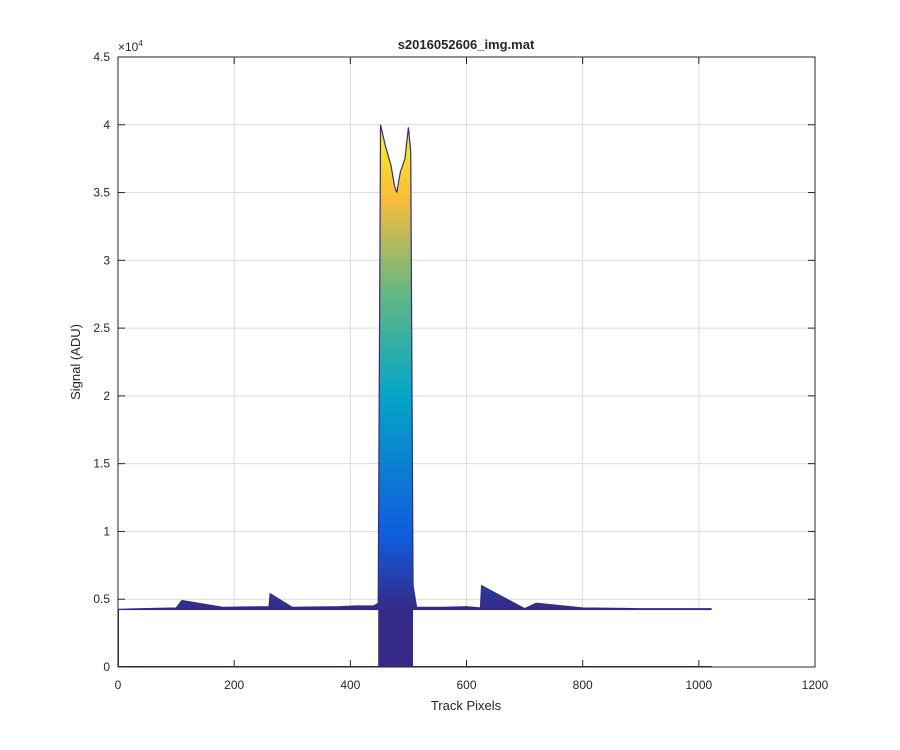 Image resolution: width=900 pixels, height=750 pixels. Describe the element at coordinates (101, 328) in the screenshot. I see `y-tick-label: 2.5` at that location.